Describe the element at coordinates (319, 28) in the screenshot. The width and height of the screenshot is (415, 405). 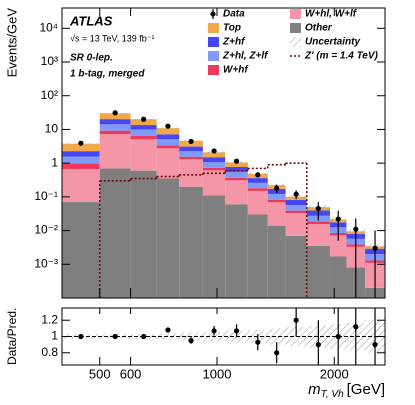
I see `legend-label: Other` at that location.